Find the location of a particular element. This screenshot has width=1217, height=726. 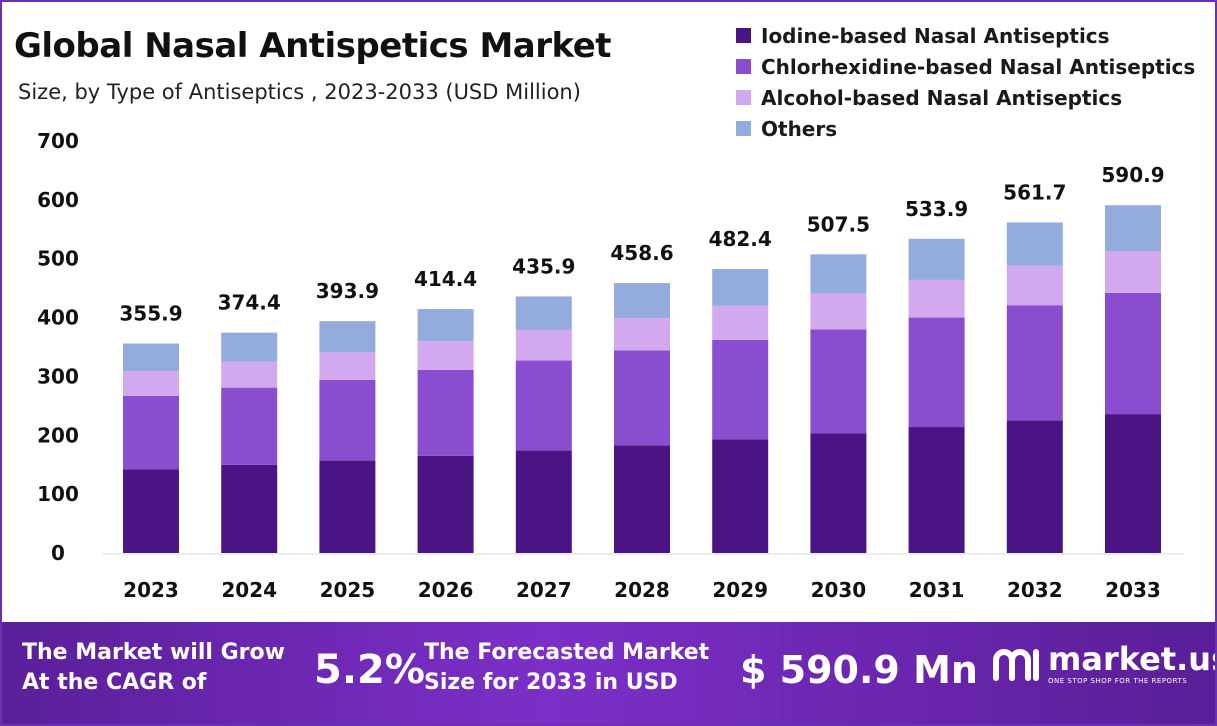

legend-swatch-iodine is located at coordinates (743, 35).